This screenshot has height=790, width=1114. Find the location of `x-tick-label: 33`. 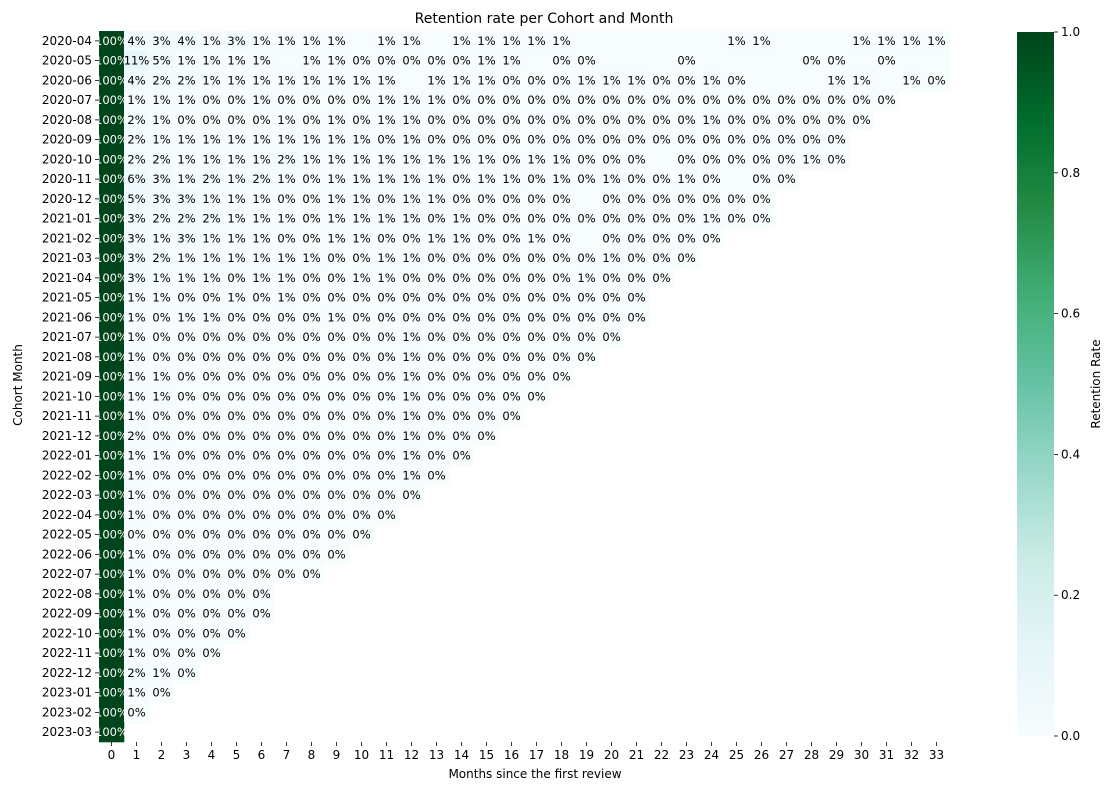

x-tick-label: 33 is located at coordinates (936, 755).